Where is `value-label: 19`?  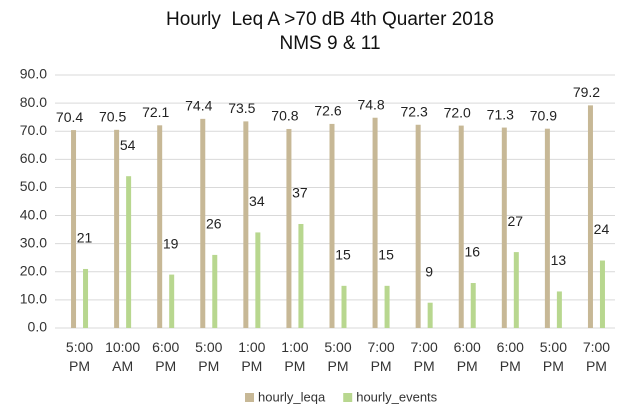 value-label: 19 is located at coordinates (171, 243).